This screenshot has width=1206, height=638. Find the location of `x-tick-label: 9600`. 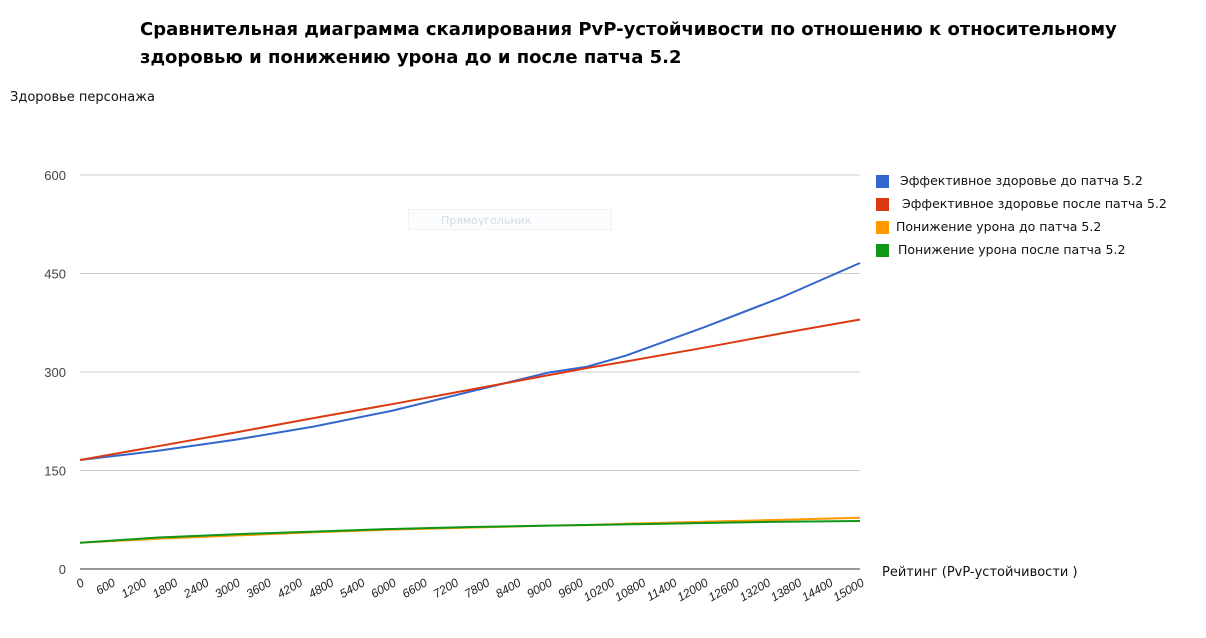

x-tick-label: 9600 is located at coordinates (571, 588).